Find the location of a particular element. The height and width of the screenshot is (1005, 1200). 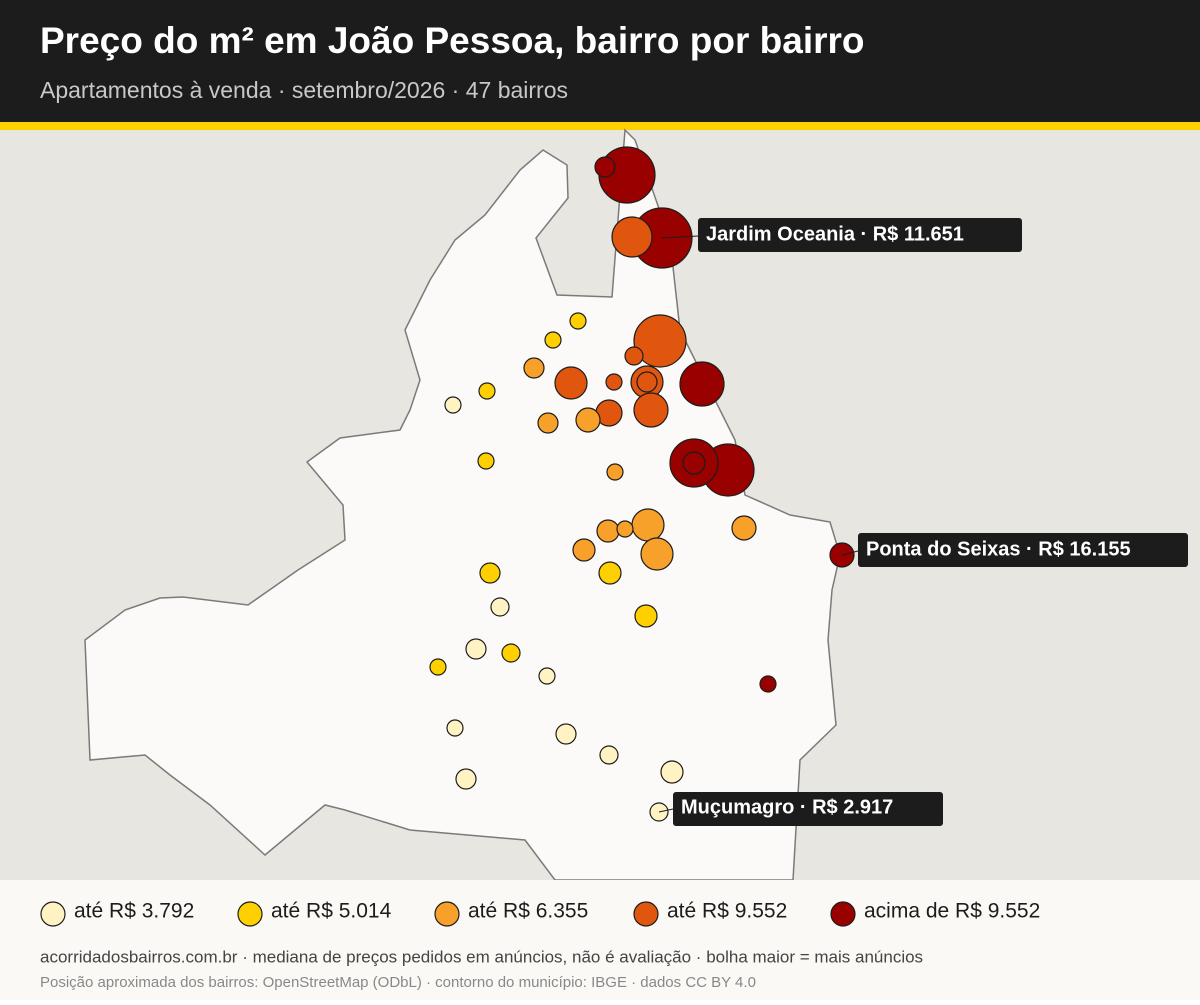

legend-label: acima de R$ 9.552 is located at coordinates (952, 911).